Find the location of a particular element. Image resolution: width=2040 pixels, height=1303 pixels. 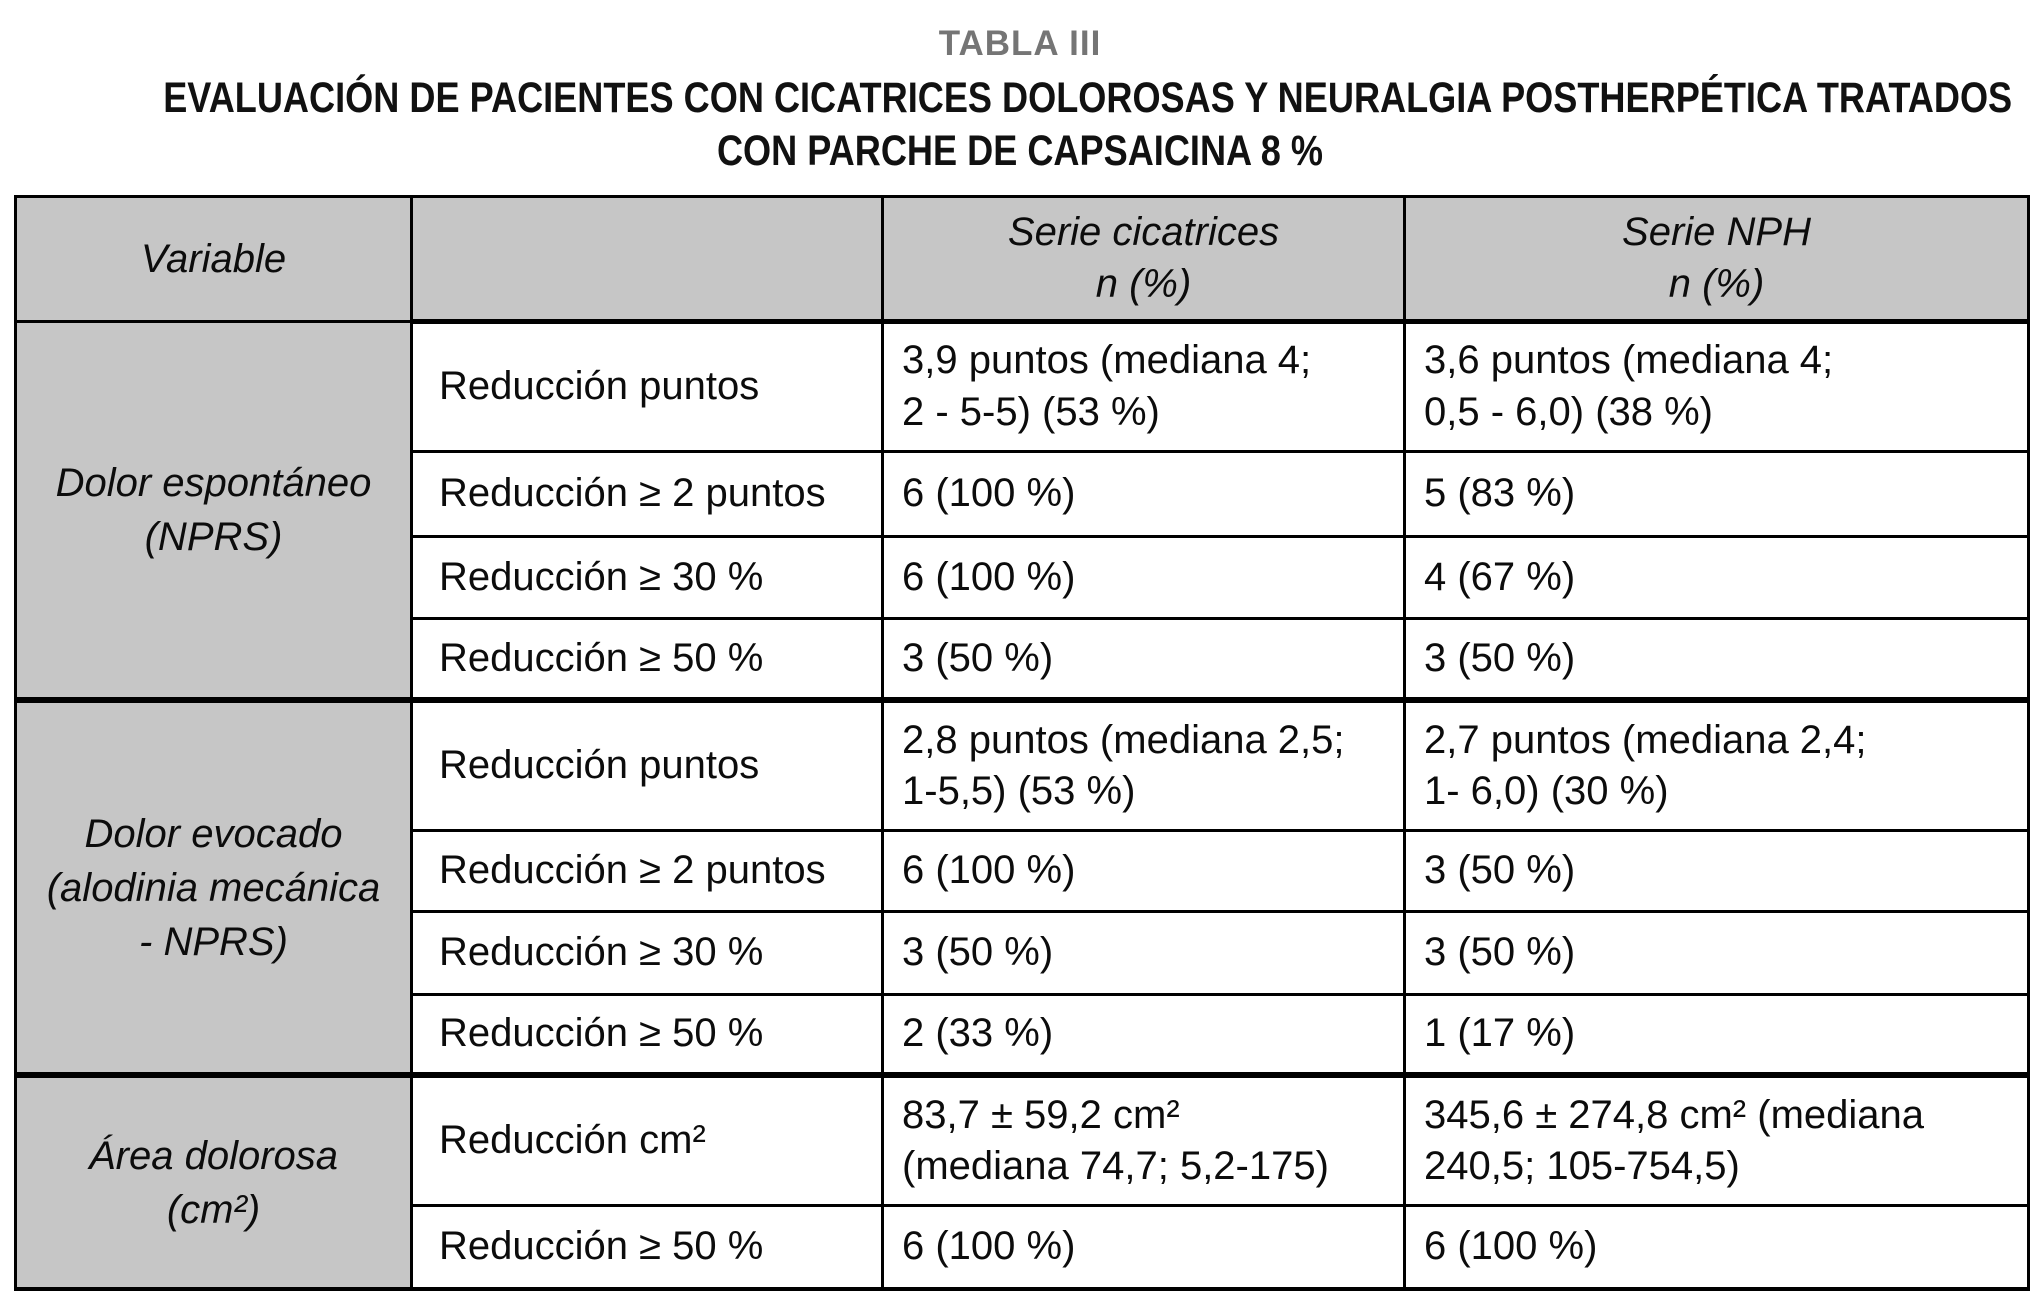

table-row: Reducción ≥ 30 % 3 (50 %) 3 (50 %) is located at coordinates (1023, 952).